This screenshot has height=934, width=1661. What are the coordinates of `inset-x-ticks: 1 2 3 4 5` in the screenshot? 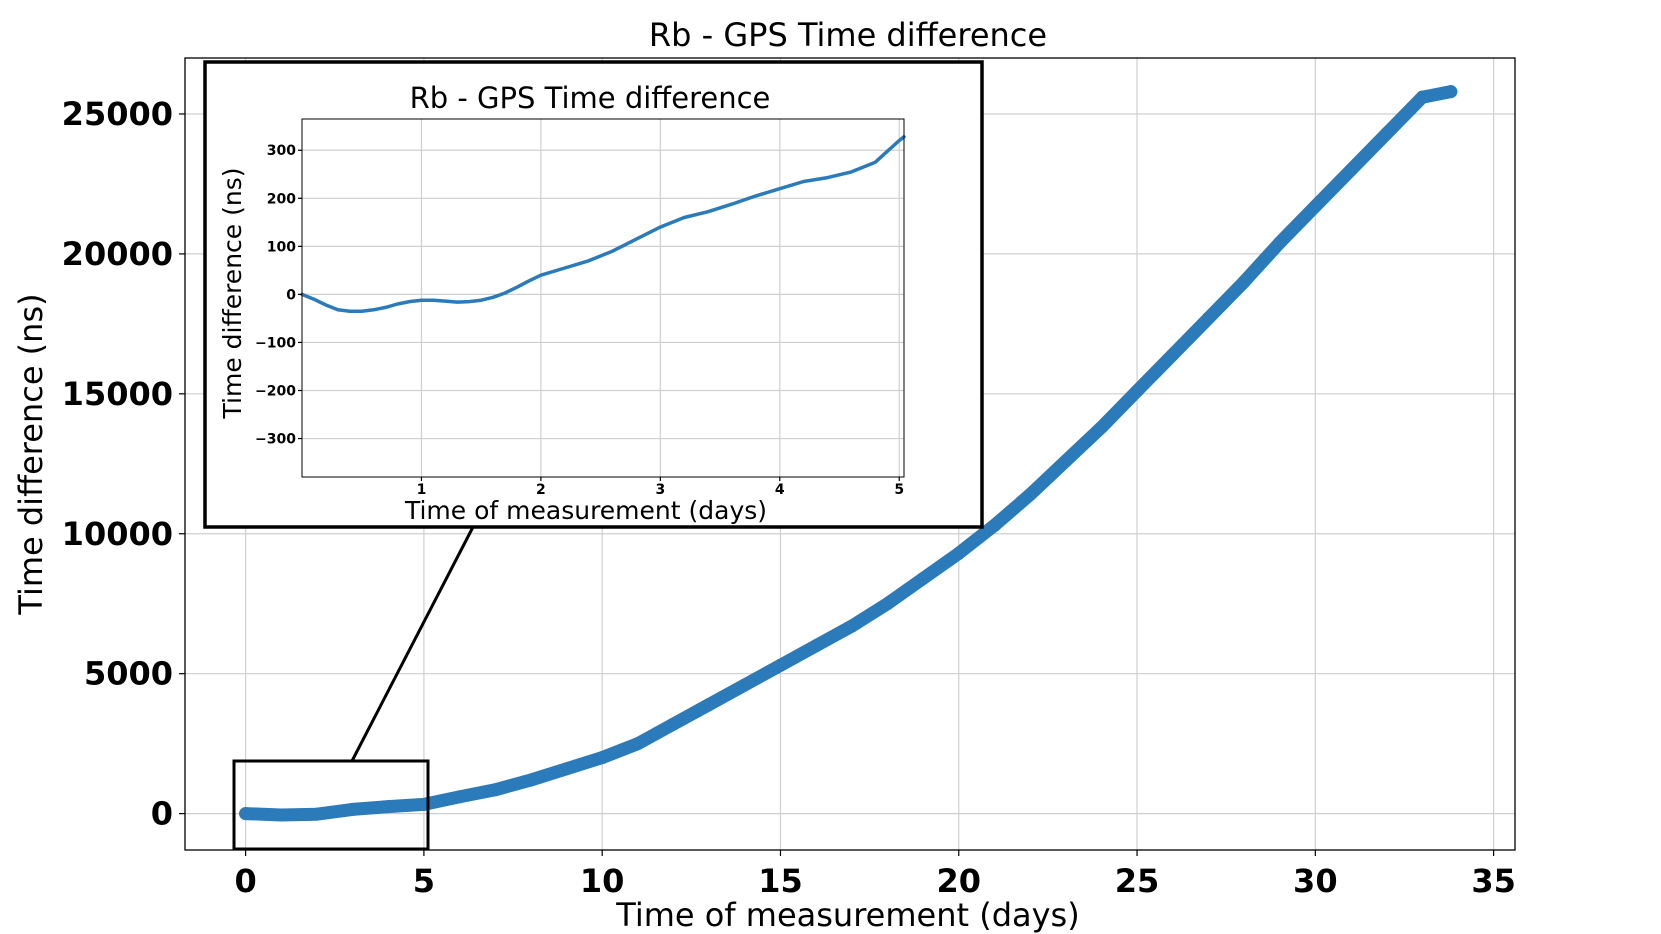 It's located at (660, 487).